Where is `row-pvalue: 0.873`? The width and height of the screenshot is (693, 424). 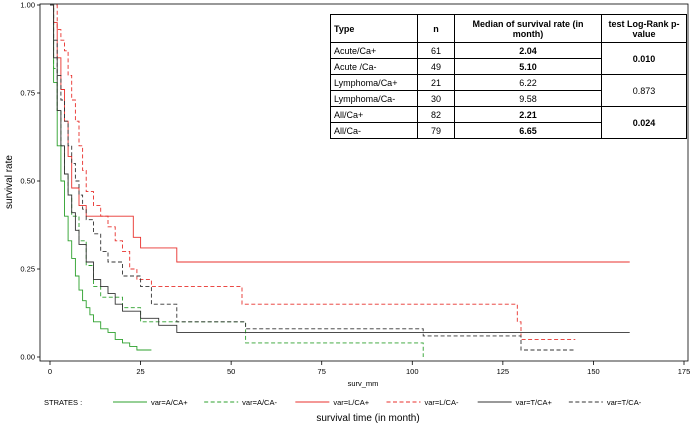 row-pvalue: 0.873 is located at coordinates (644, 90).